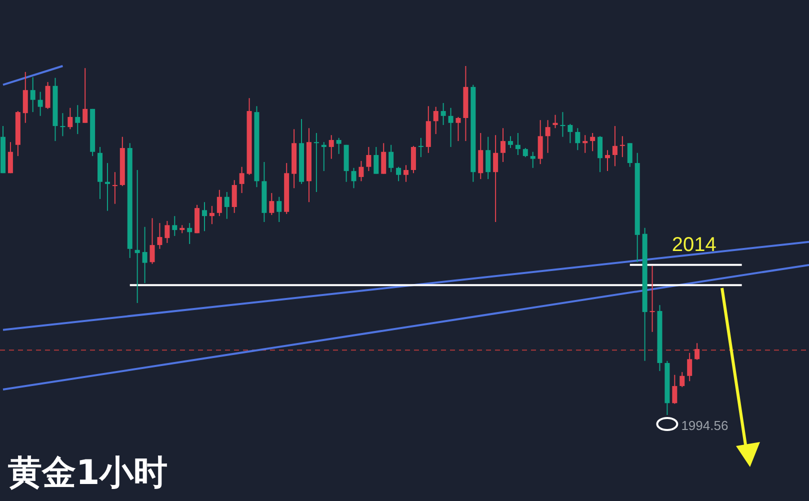 The image size is (809, 501). I want to click on text: 1994.56, so click(704, 425).